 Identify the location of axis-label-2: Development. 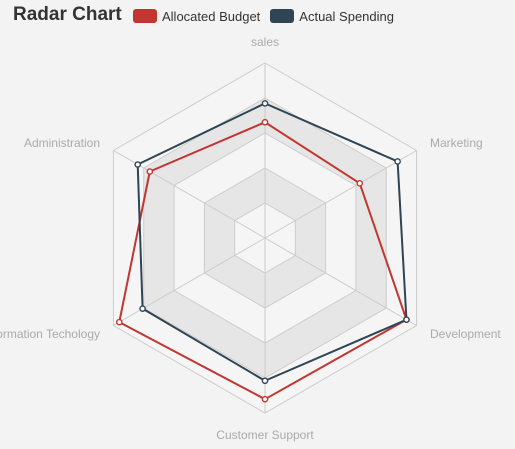
(465, 334).